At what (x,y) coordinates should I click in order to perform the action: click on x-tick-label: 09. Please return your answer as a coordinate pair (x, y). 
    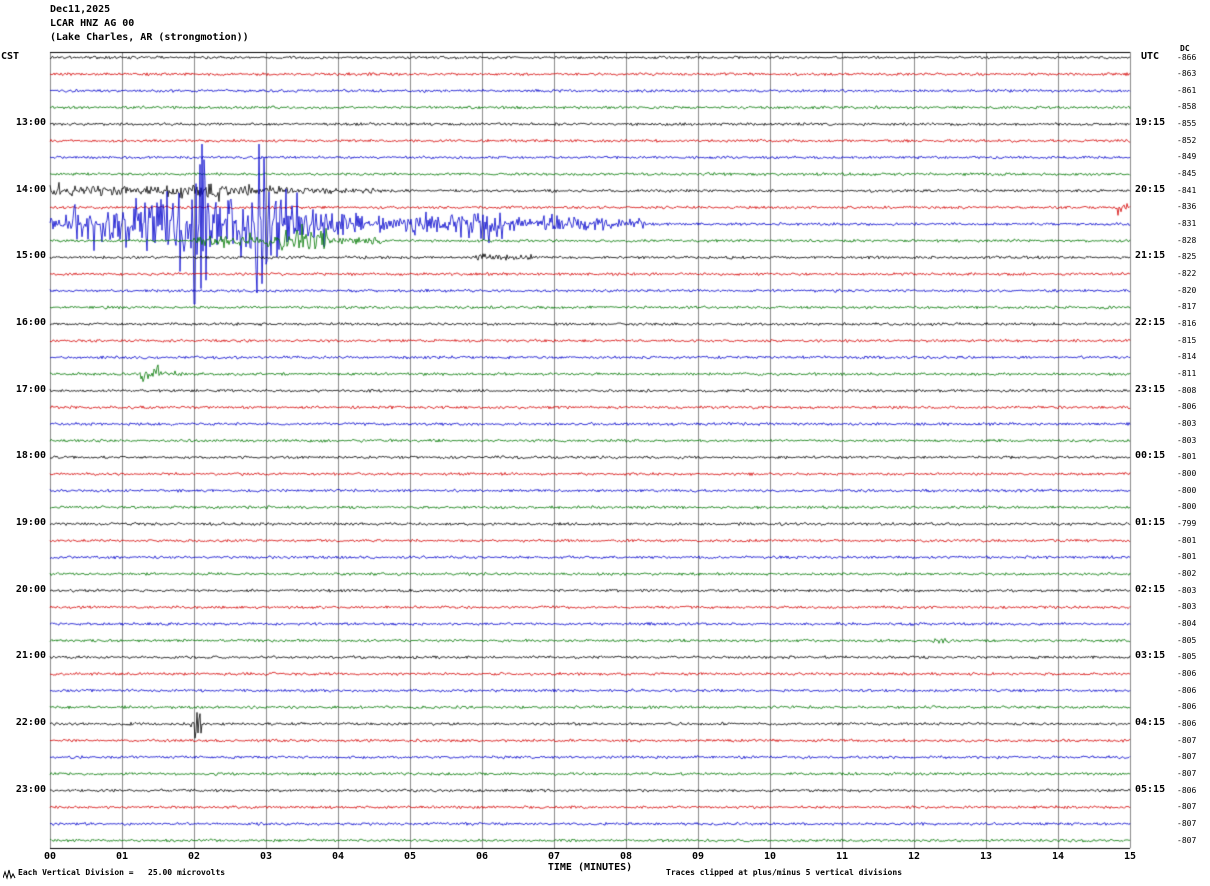
    Looking at the image, I should click on (698, 856).